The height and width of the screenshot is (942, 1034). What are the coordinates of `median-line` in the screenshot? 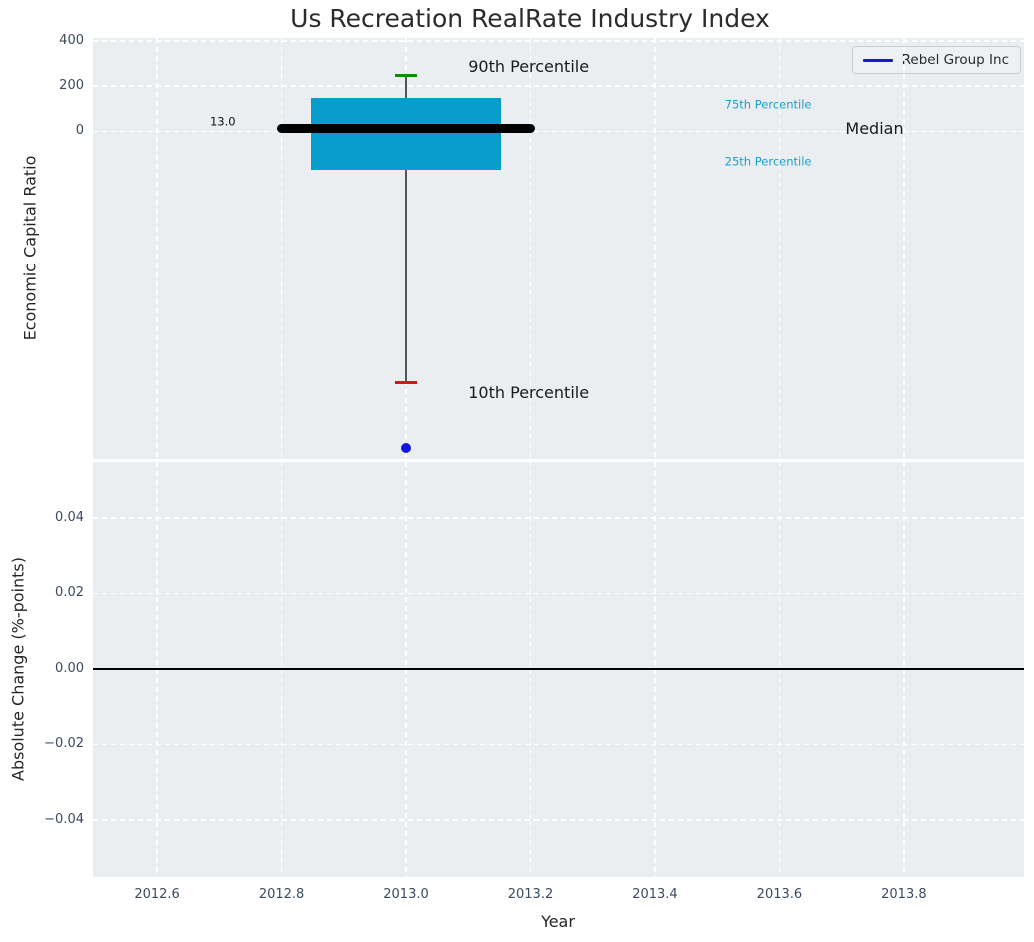 It's located at (406, 128).